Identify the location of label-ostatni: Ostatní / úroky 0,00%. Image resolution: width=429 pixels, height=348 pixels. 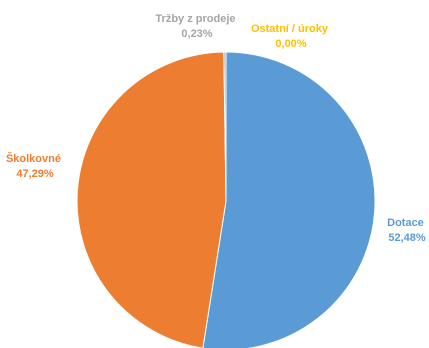
(291, 36).